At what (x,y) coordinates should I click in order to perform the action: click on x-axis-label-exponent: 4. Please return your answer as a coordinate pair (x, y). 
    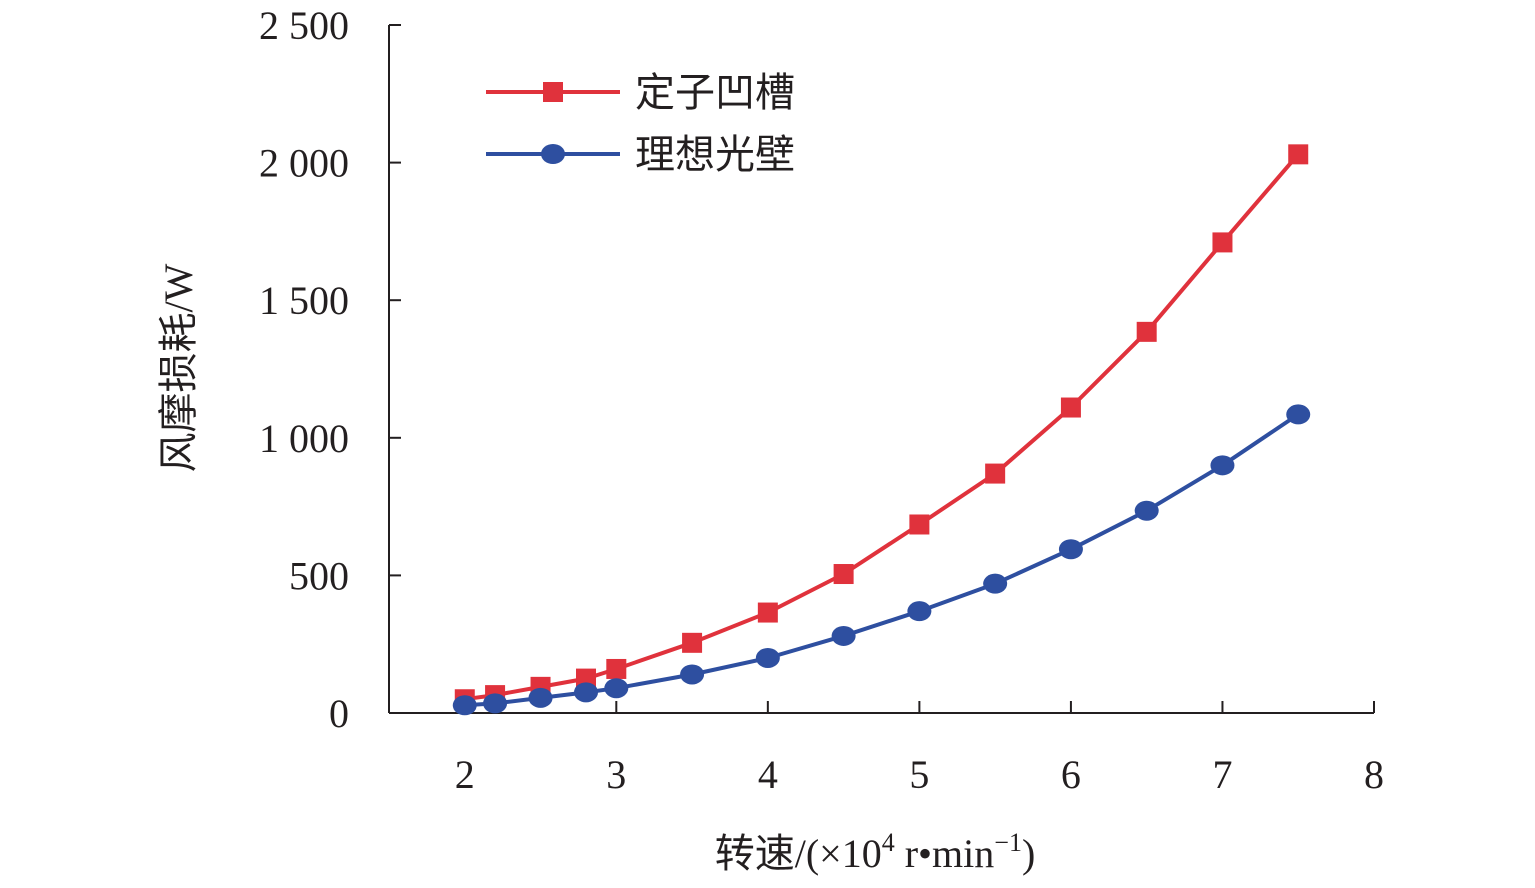
    Looking at the image, I should click on (888, 842).